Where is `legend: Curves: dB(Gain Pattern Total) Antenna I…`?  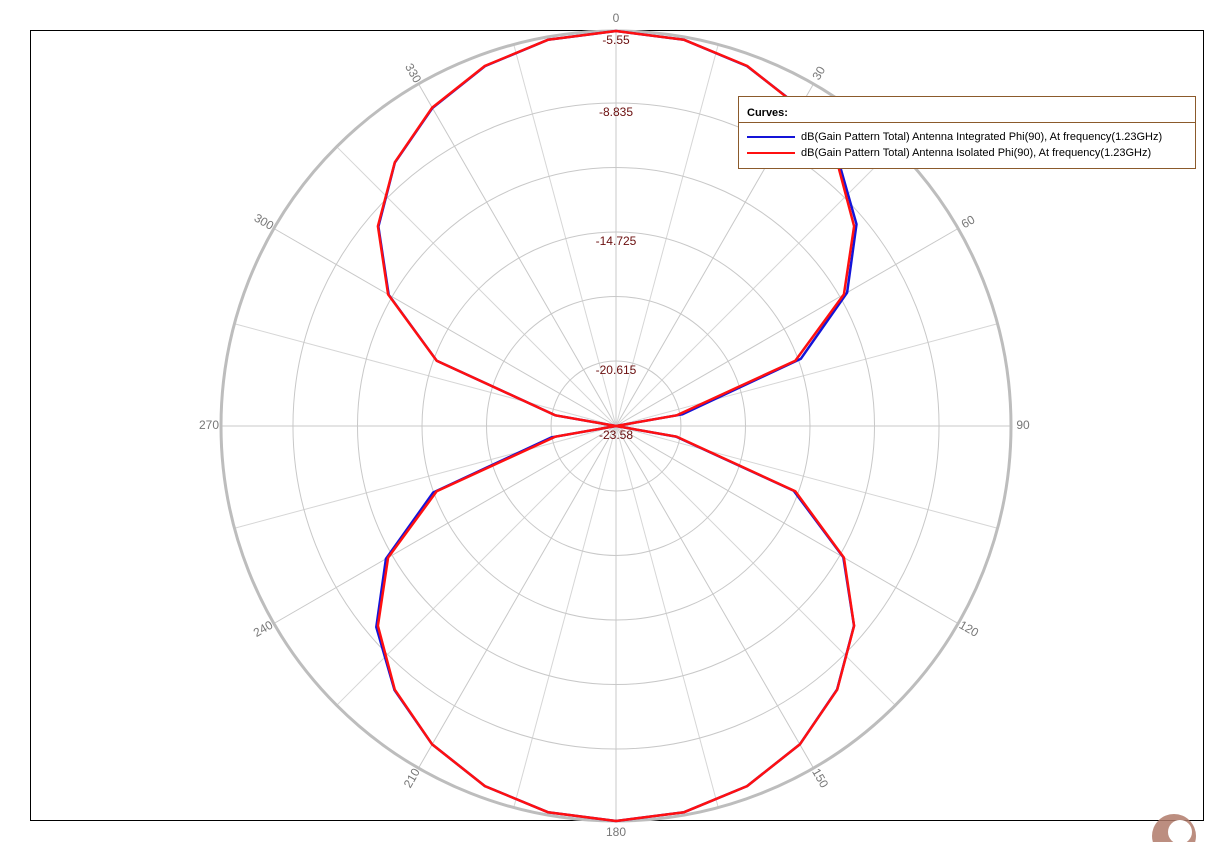
legend: Curves: dB(Gain Pattern Total) Antenna I… is located at coordinates (967, 132).